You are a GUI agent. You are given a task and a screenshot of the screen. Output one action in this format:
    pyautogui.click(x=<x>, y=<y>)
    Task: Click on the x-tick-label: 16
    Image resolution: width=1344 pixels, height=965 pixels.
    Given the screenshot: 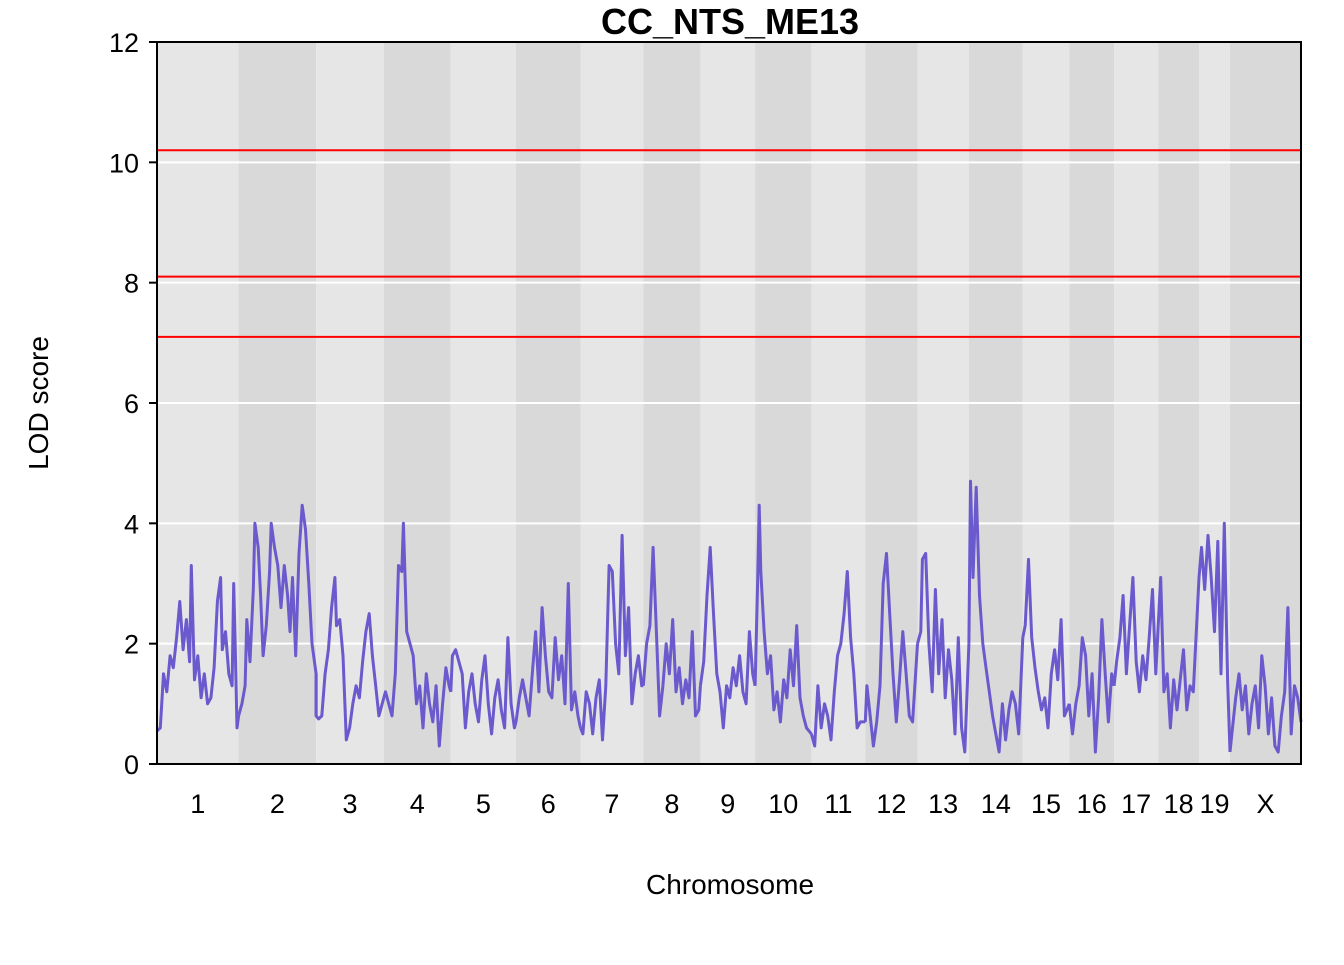 What is the action you would take?
    pyautogui.click(x=1092, y=804)
    